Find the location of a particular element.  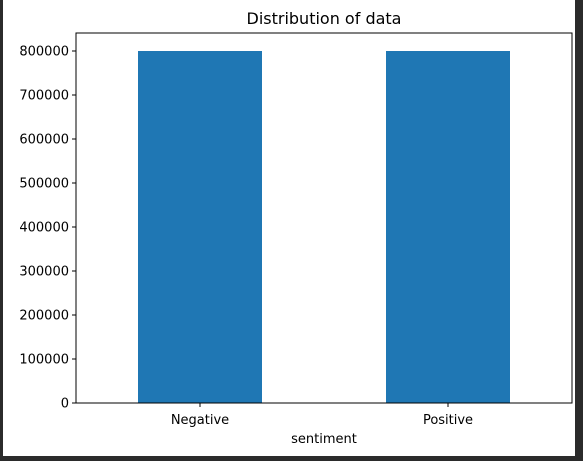

y-tick-label: 0 is located at coordinates (65, 404).